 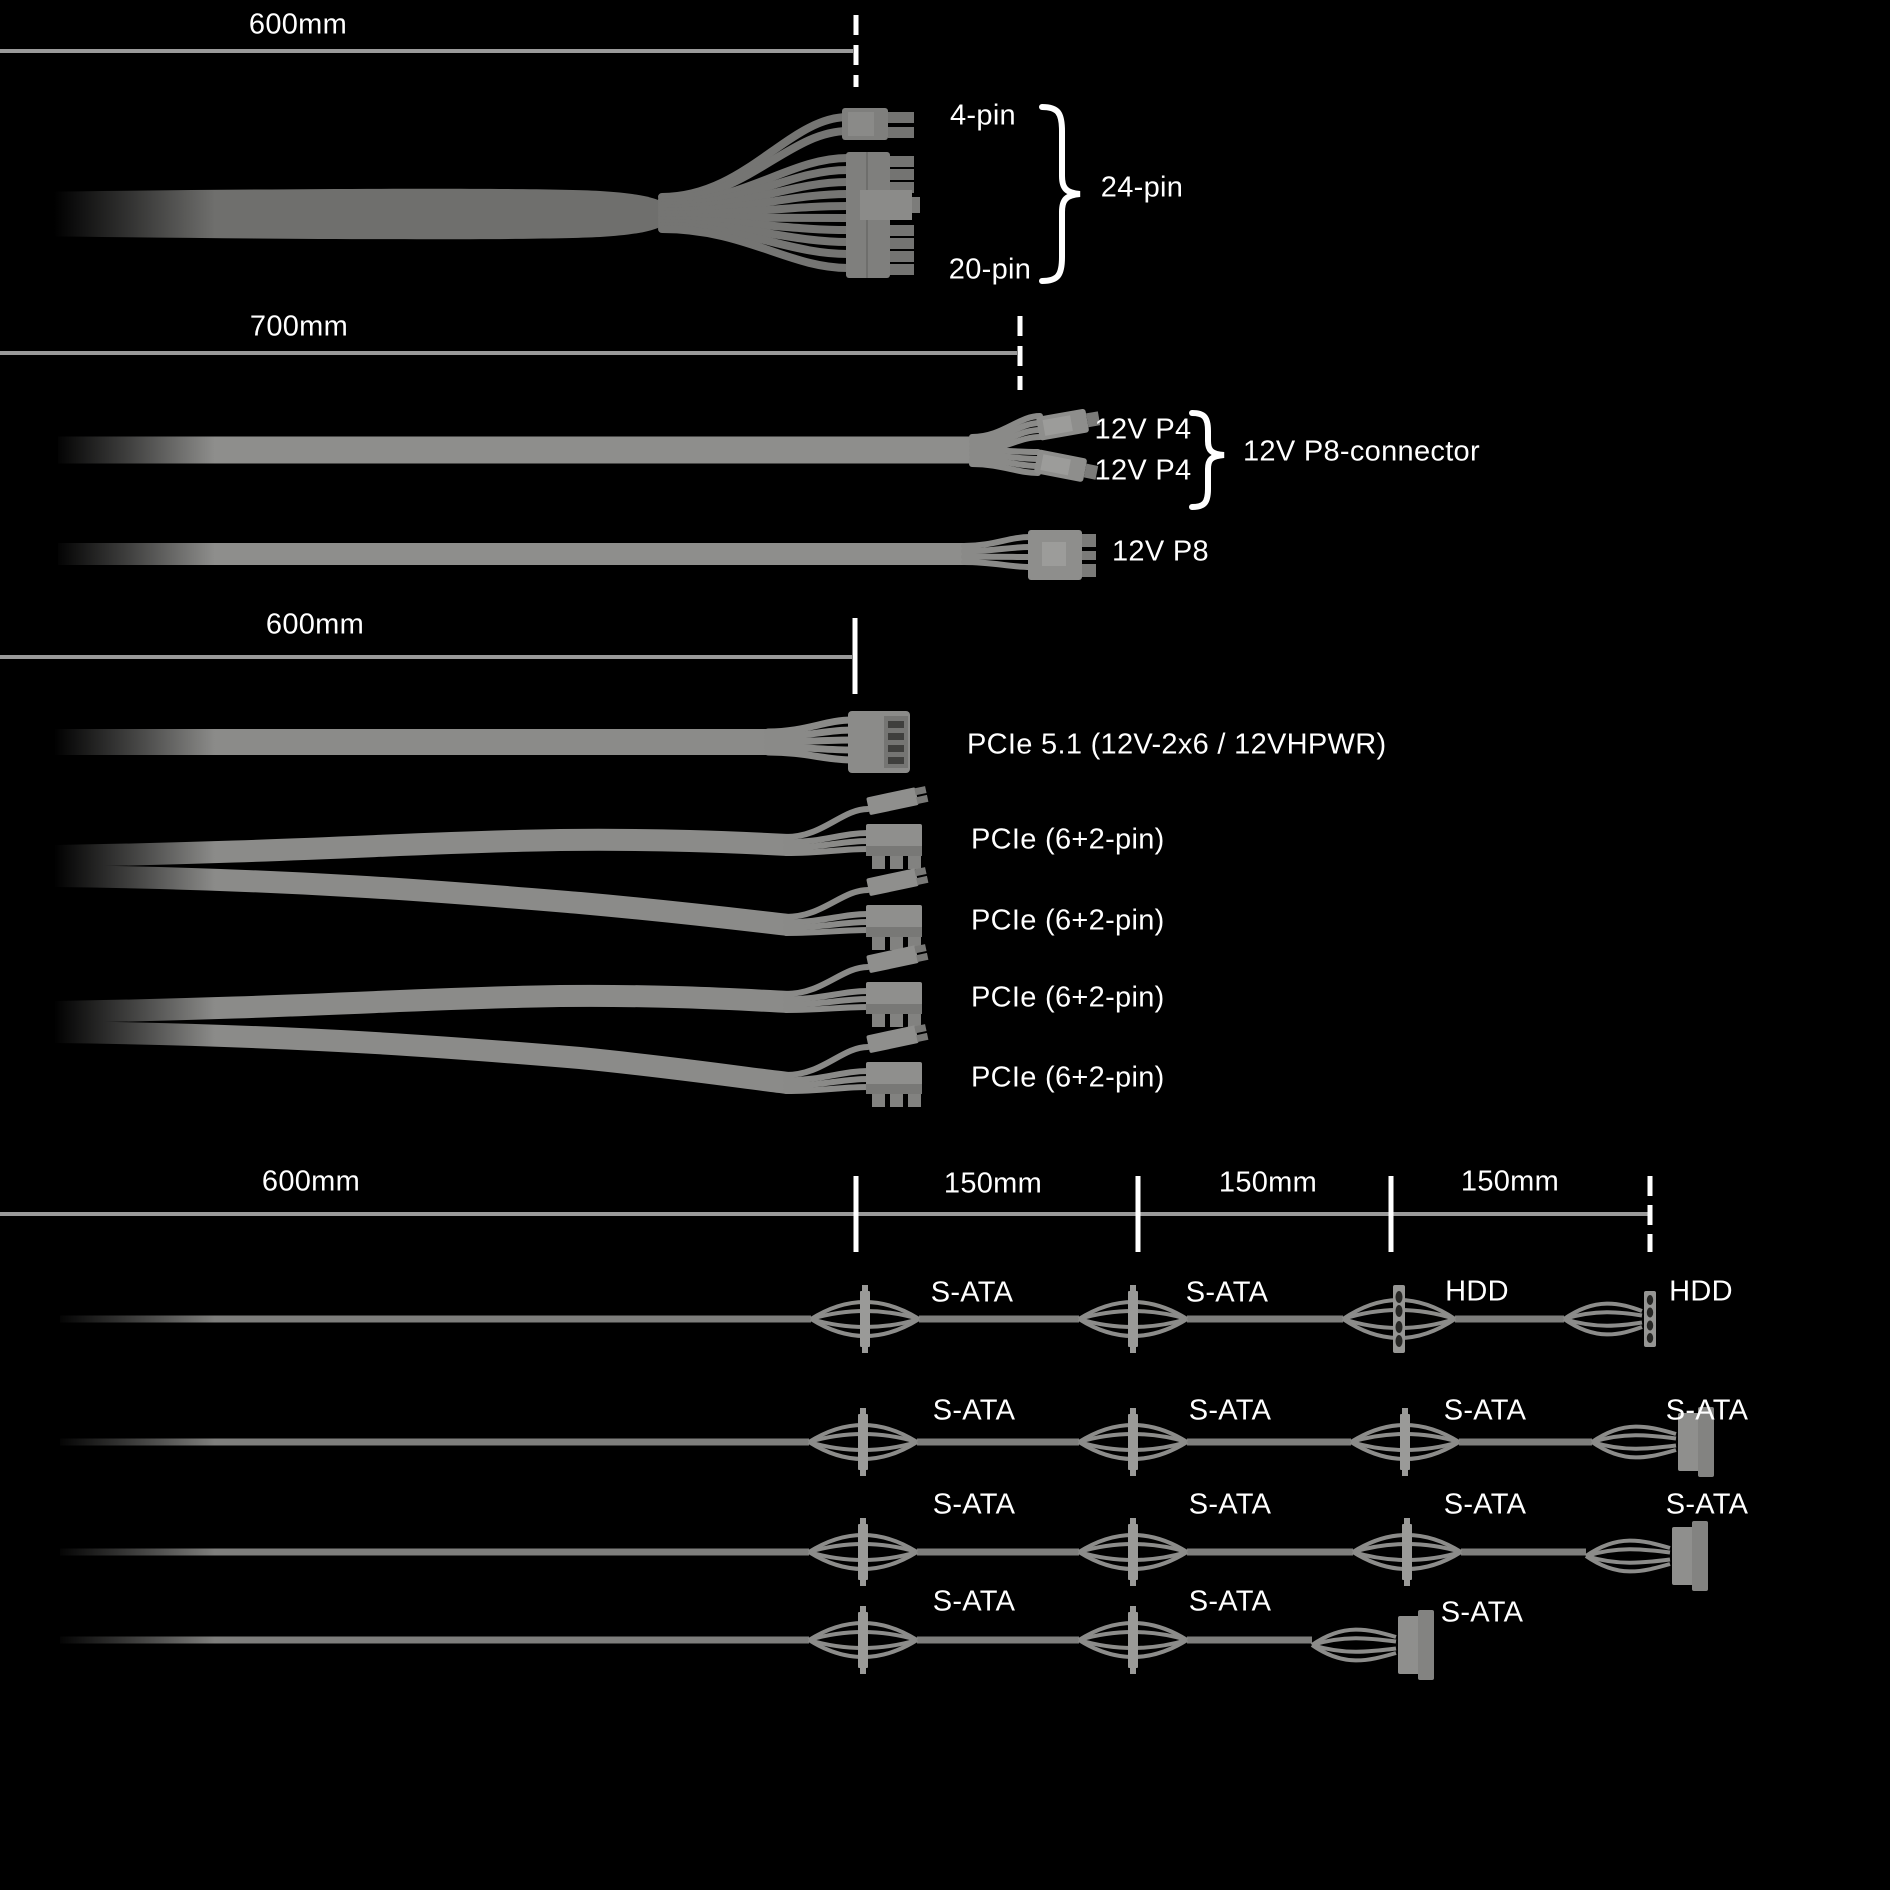 What do you see at coordinates (1177, 744) in the screenshot?
I see `label-pcie5: PCIe 5.1 (12V-2x6 / 12VHPWR)` at bounding box center [1177, 744].